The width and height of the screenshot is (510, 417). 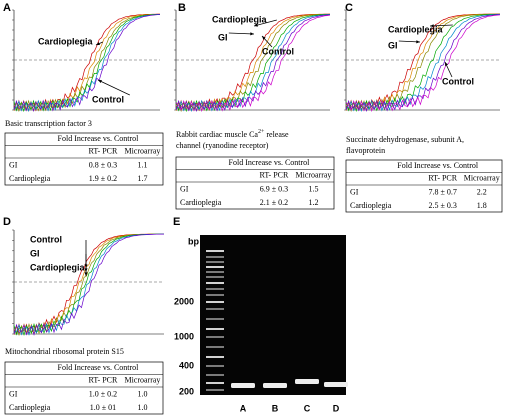 What do you see at coordinates (186, 365) in the screenshot?
I see `marker-label: 400` at bounding box center [186, 365].